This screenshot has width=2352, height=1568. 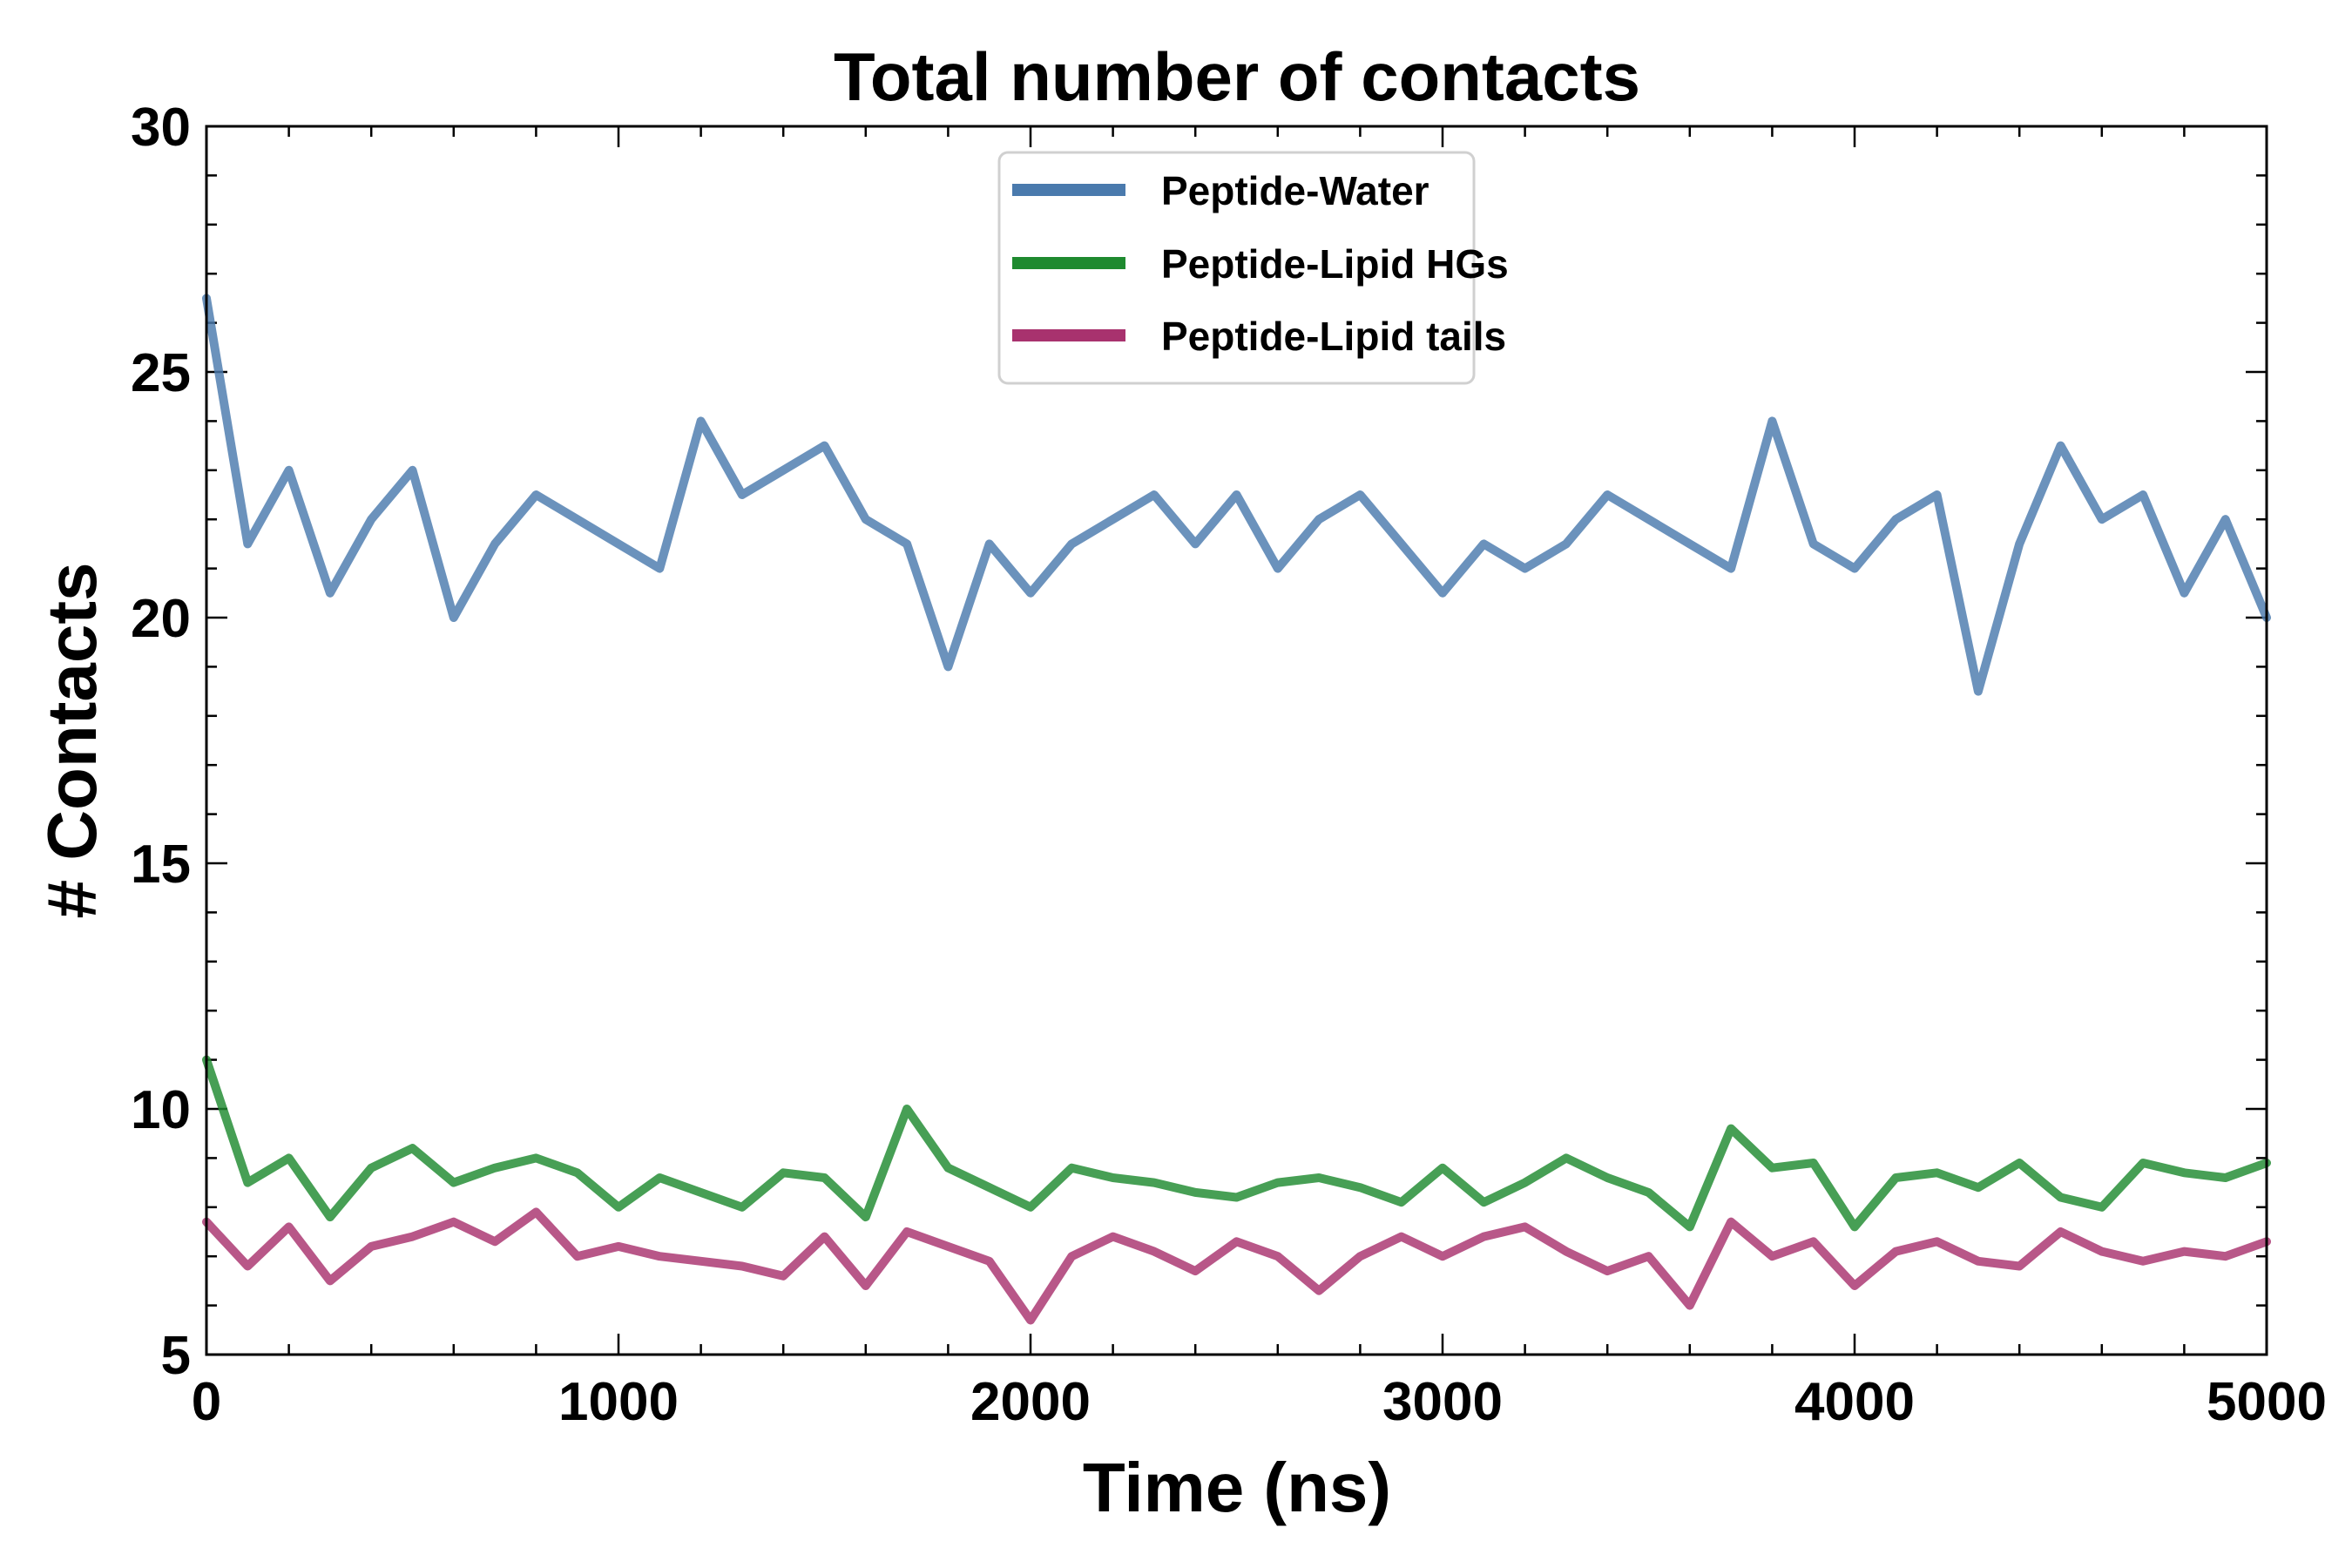 I want to click on x-axis-label: Time (ns), so click(x=1237, y=1487).